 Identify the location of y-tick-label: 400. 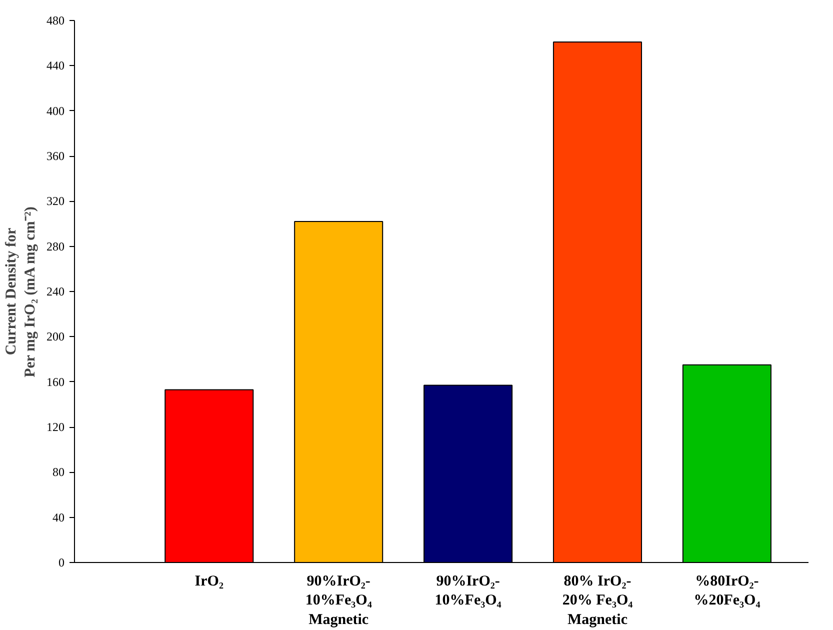
(55, 111).